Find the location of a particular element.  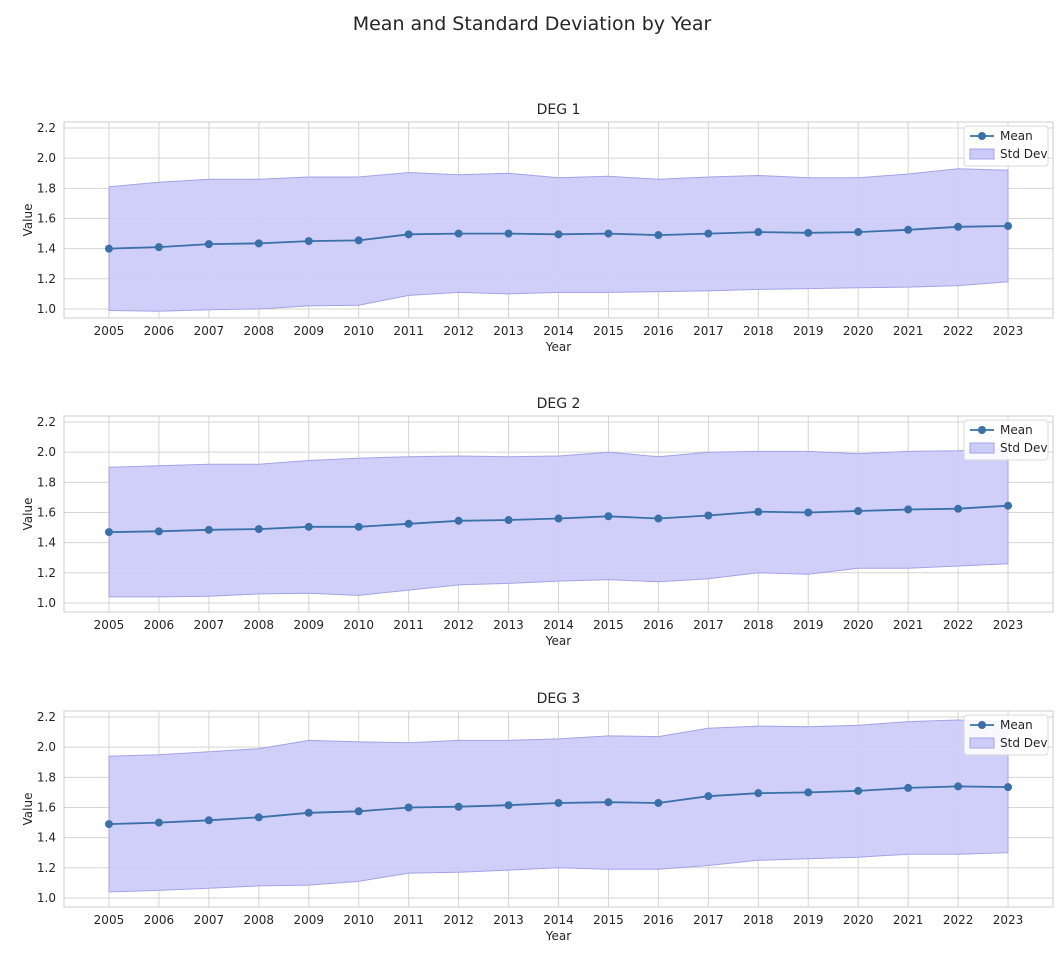

y-tick-label: 1.4 is located at coordinates (46, 838).